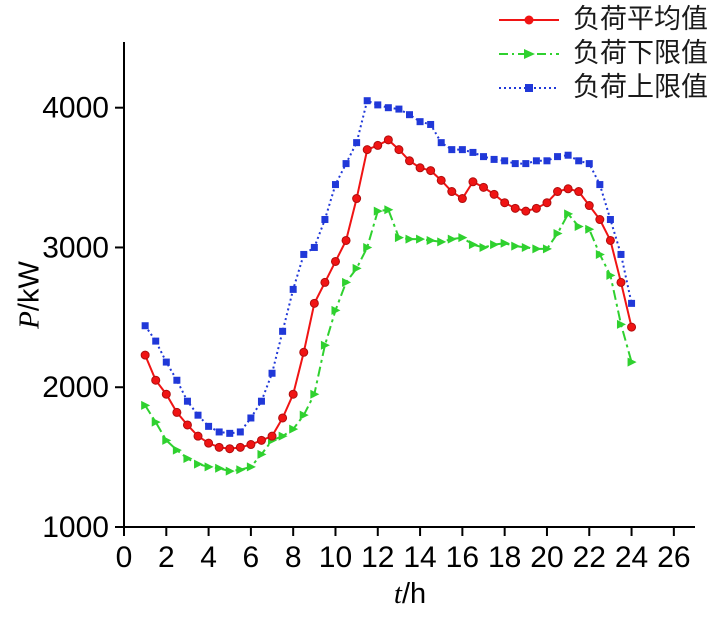 Image resolution: width=718 pixels, height=619 pixels. What do you see at coordinates (631, 557) in the screenshot?
I see `x-tick-label: 24` at bounding box center [631, 557].